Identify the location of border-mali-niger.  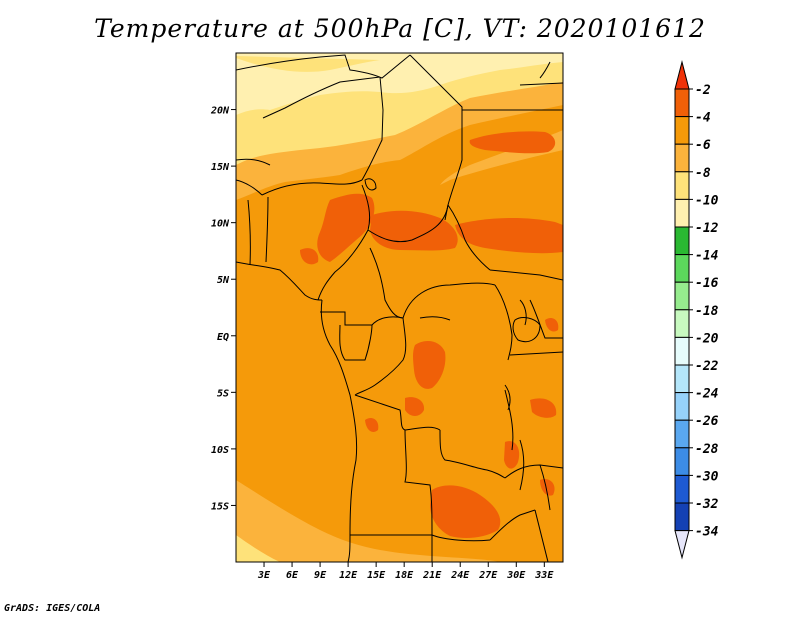
(253, 162).